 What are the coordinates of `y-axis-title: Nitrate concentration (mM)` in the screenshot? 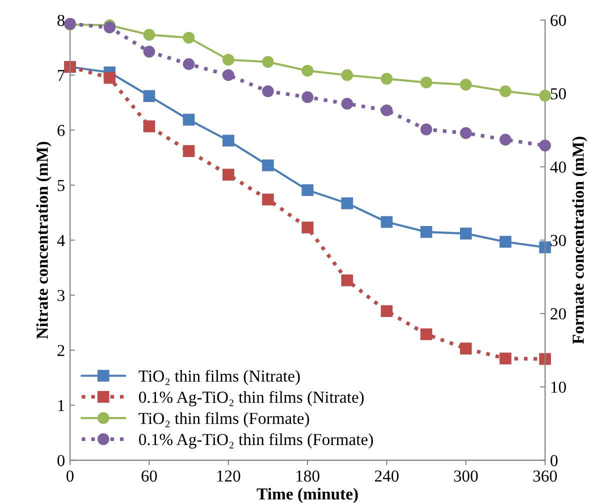 It's located at (44, 240).